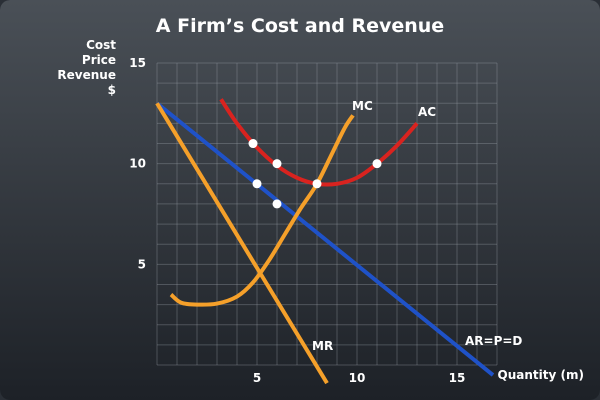  What do you see at coordinates (99, 60) in the screenshot?
I see `y-axis-label-line: Price` at bounding box center [99, 60].